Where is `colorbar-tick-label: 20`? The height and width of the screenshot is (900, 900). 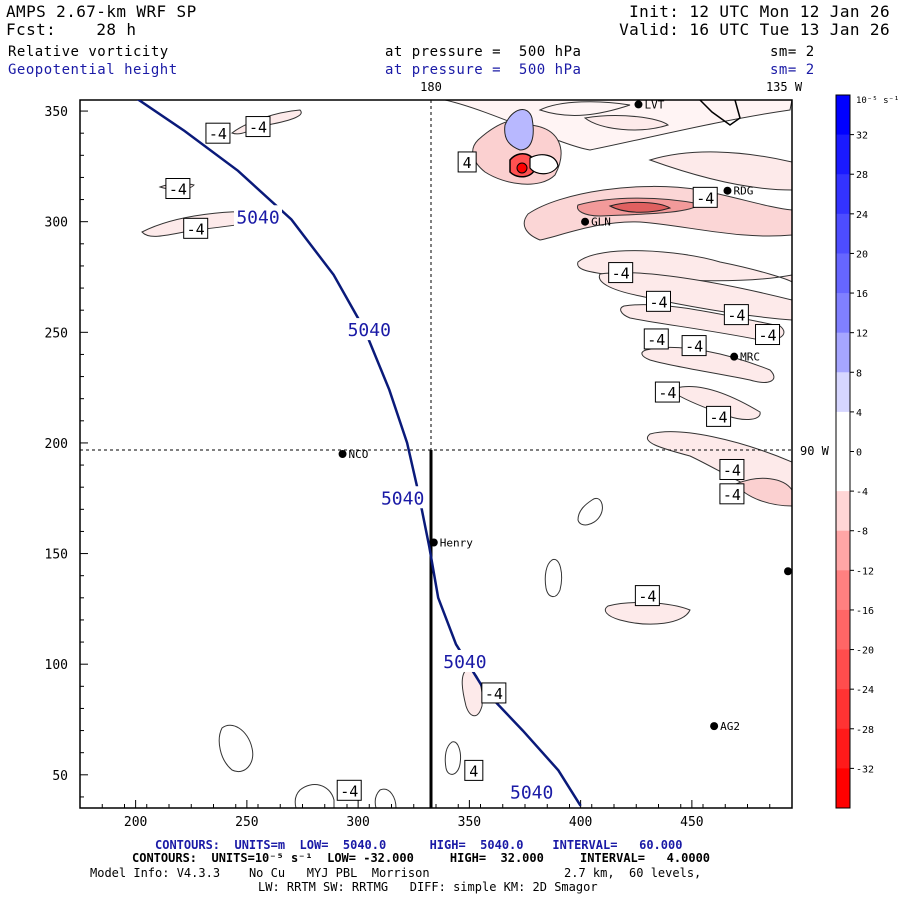
colorbar-tick-label: 20 is located at coordinates (862, 254).